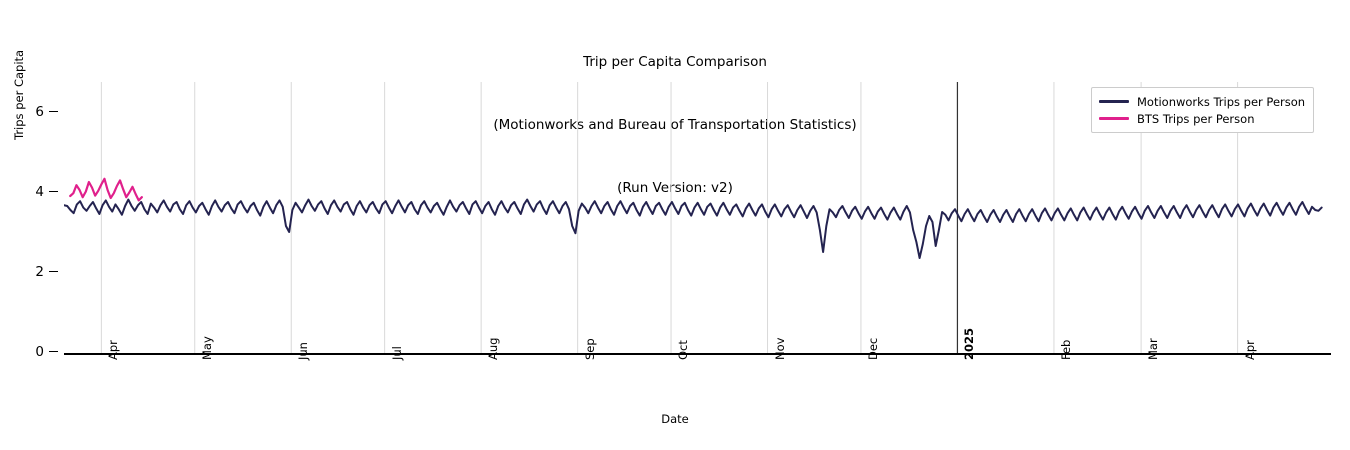 The image size is (1350, 450). I want to click on y-tick-4: 4, so click(46, 192).